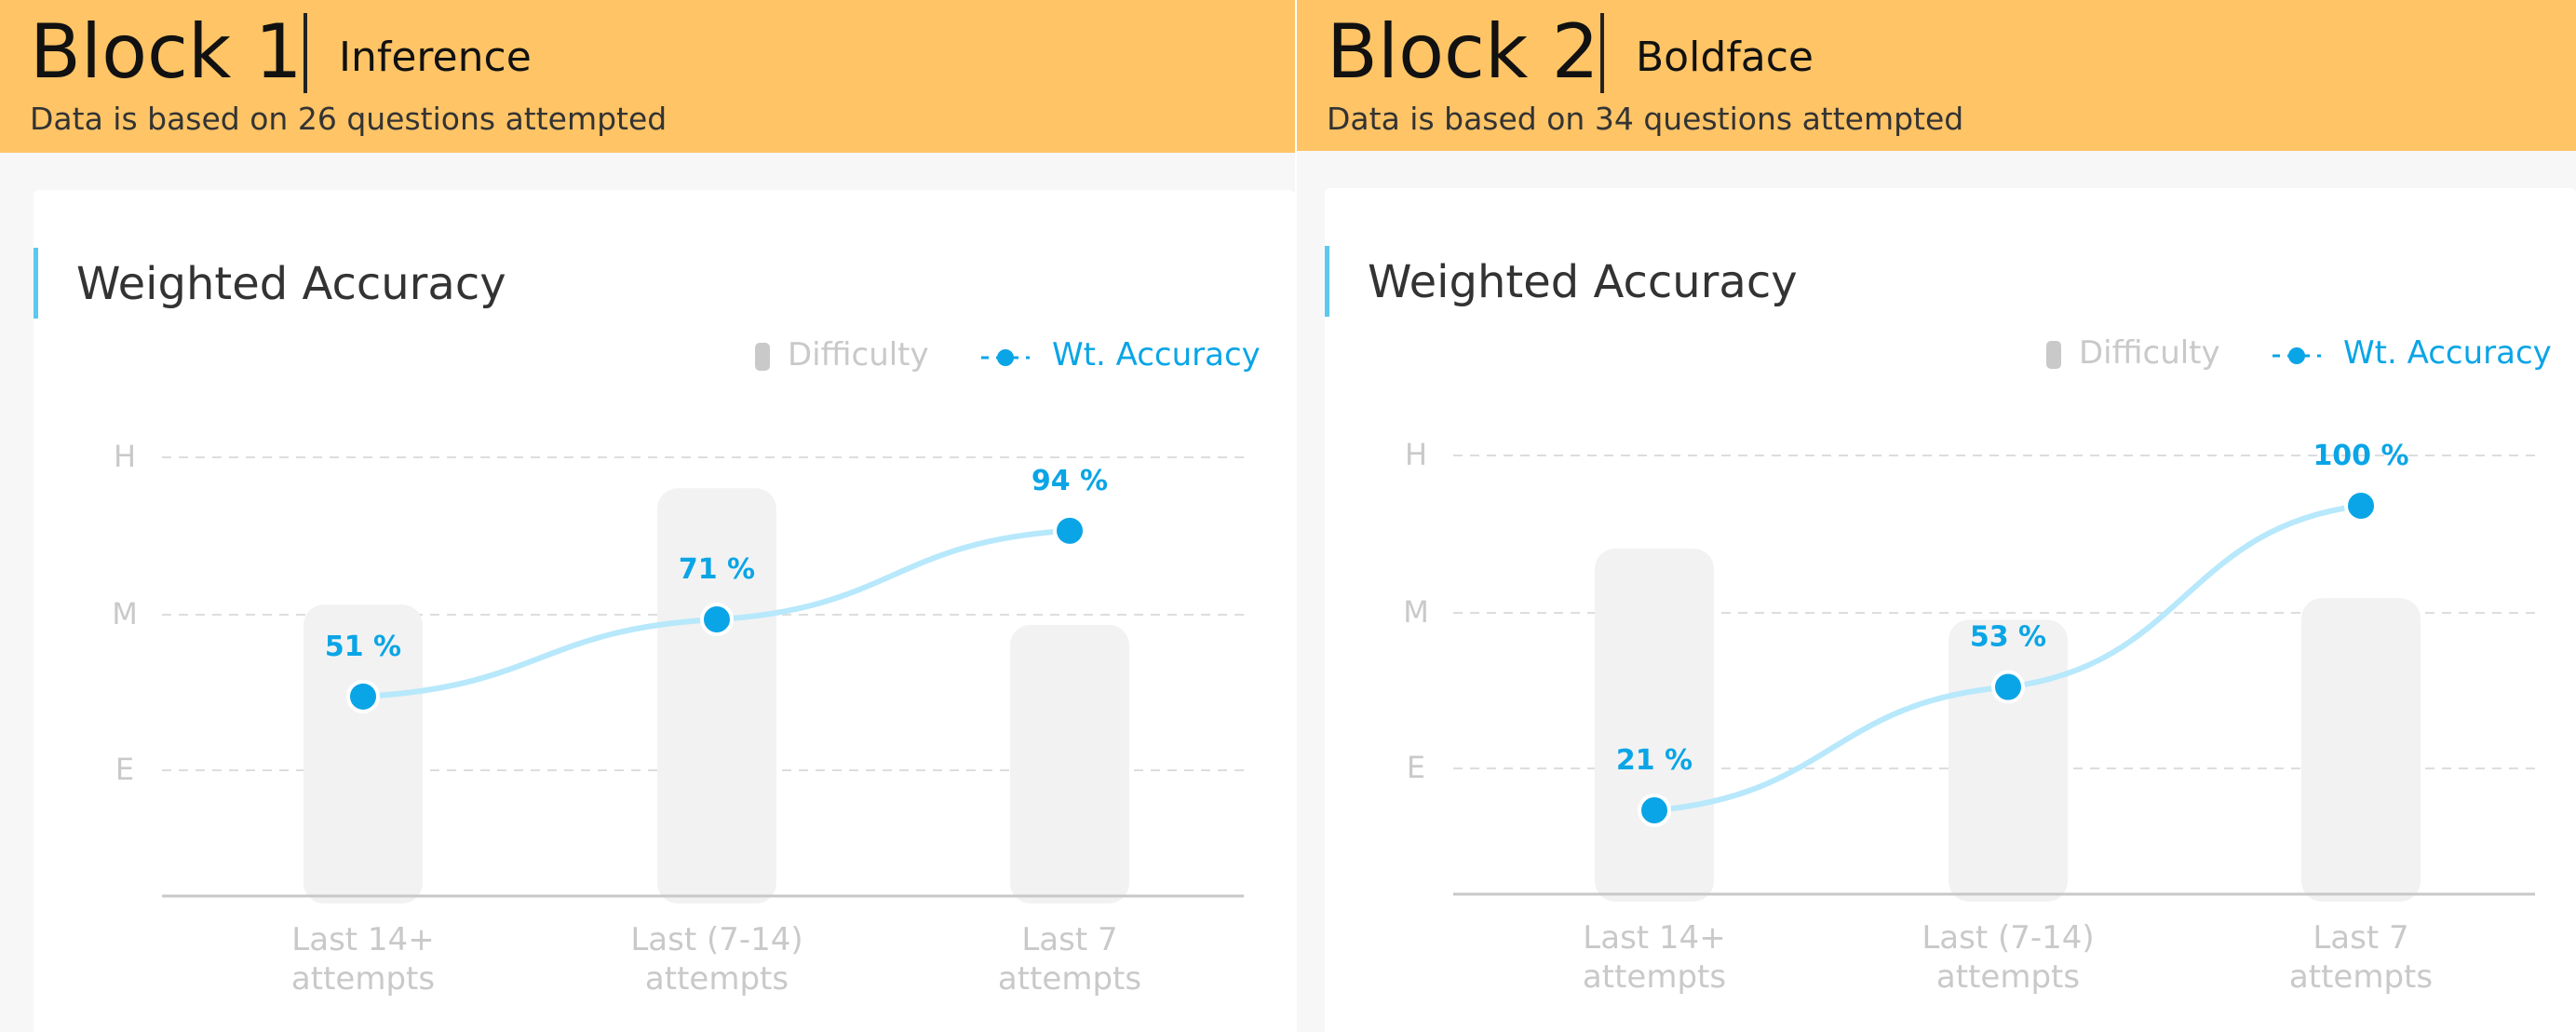 This screenshot has width=2576, height=1032. What do you see at coordinates (1645, 119) in the screenshot?
I see `questions-attempted-note: Data is based on 34 questions attempted` at bounding box center [1645, 119].